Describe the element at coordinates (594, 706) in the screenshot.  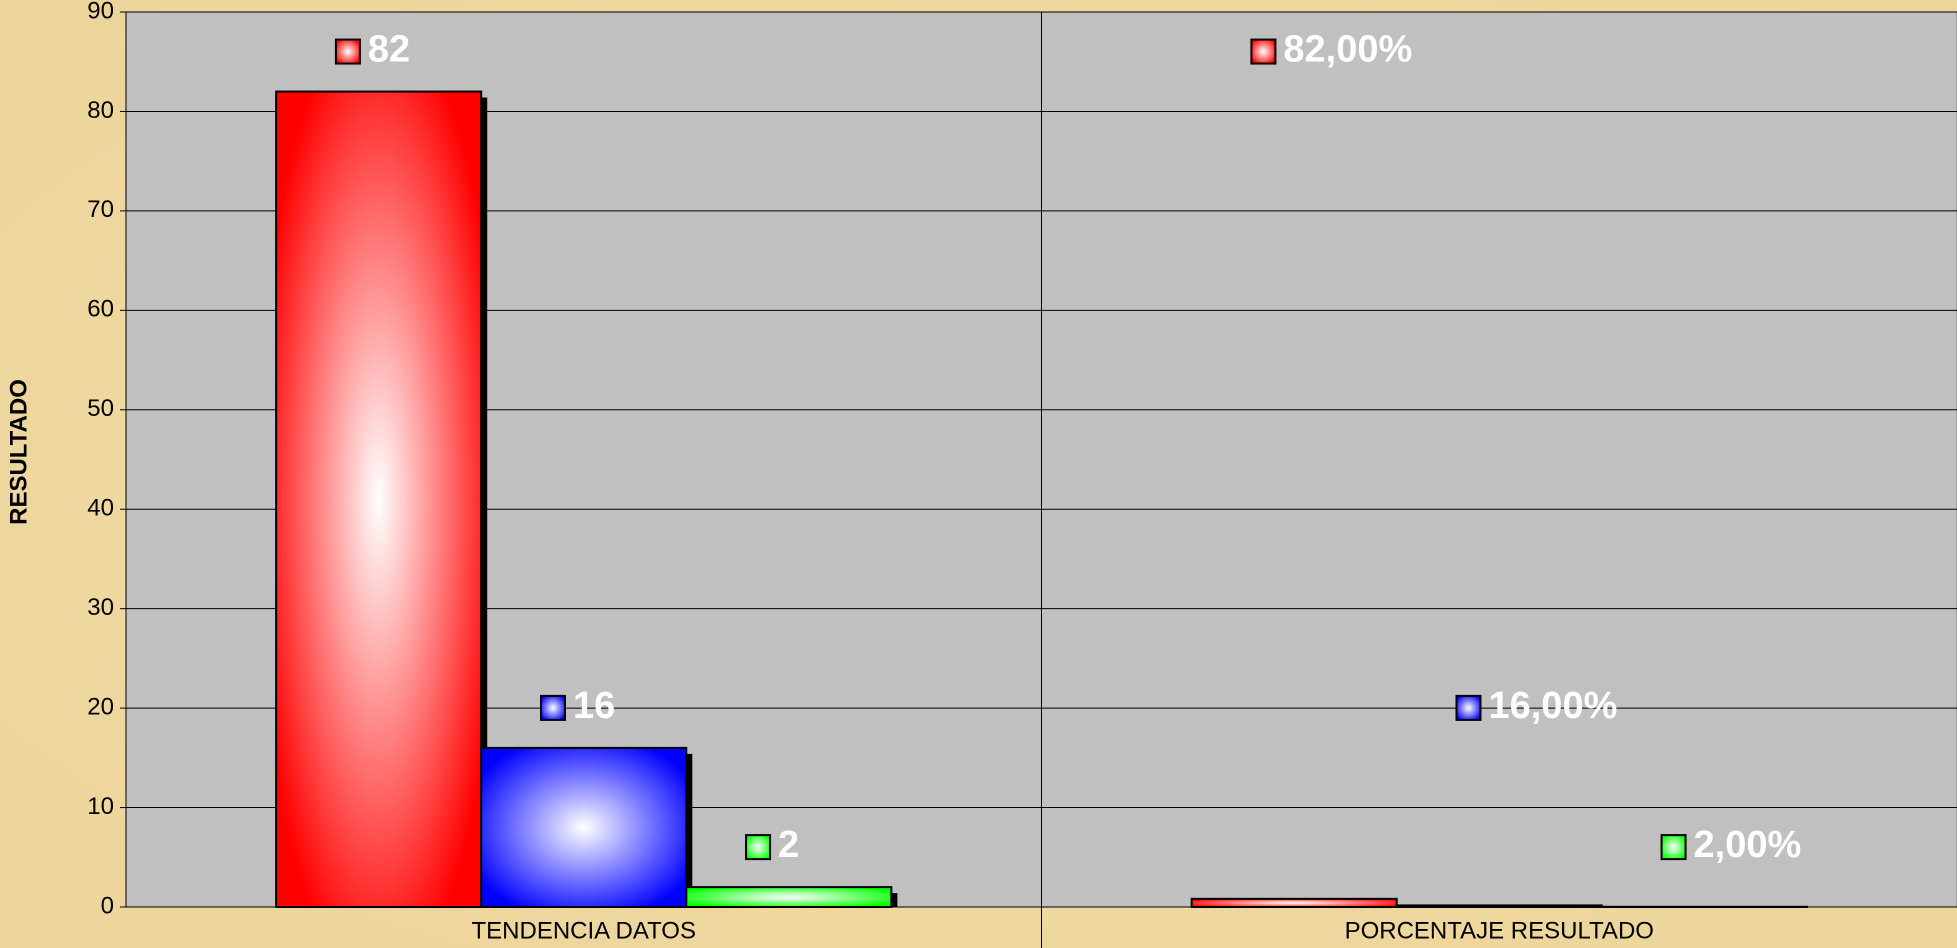
I see `value-label: 16` at that location.